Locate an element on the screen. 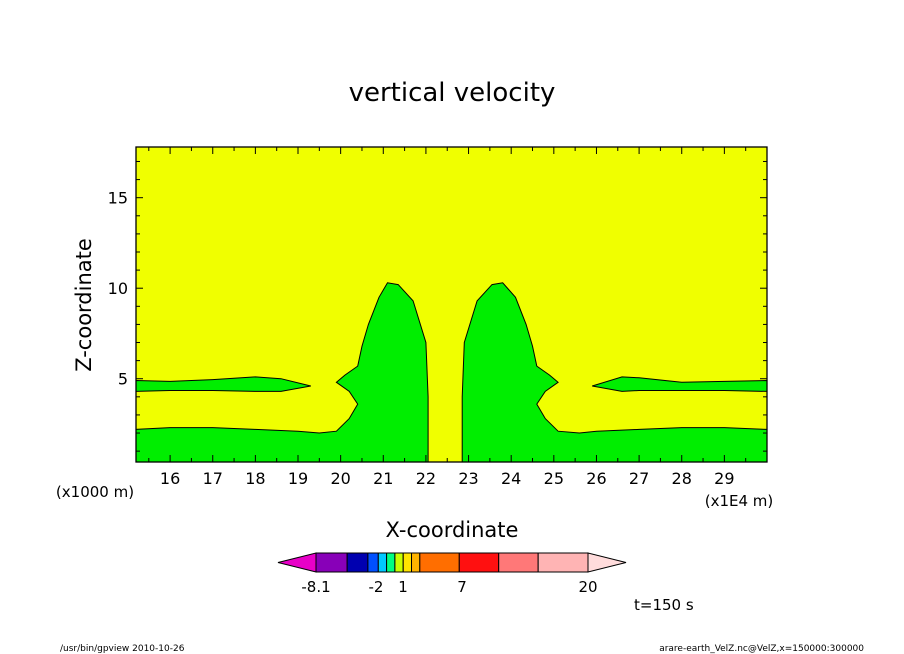 The image size is (904, 654). x-tick-label: 19 is located at coordinates (298, 478).